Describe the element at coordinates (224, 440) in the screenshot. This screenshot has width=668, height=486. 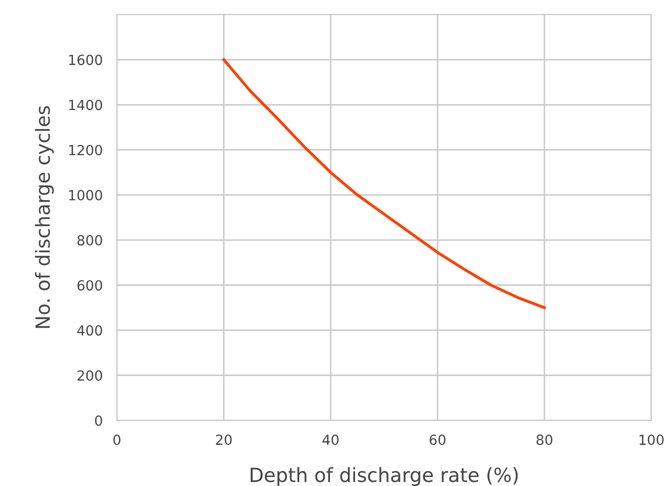
I see `x-tick-label: 20` at that location.